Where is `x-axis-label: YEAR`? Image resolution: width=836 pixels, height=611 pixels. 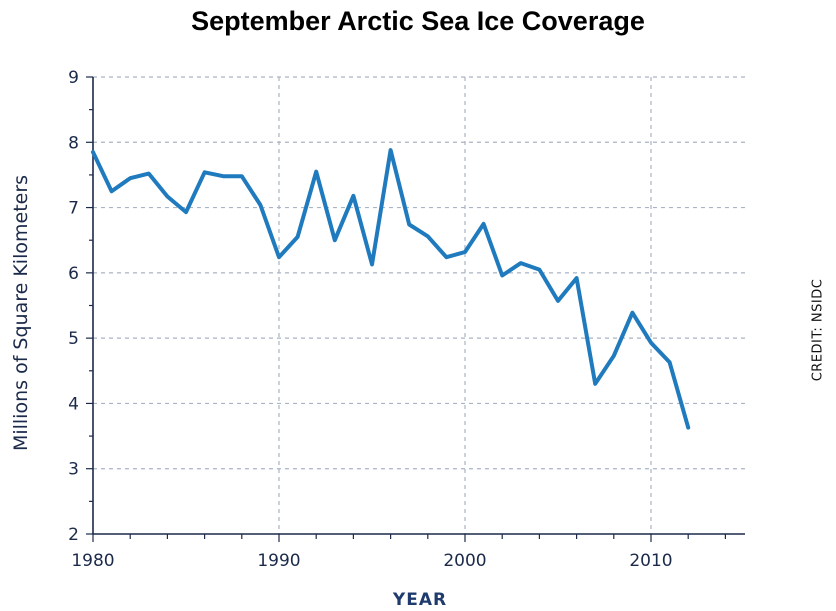
x-axis-label: YEAR is located at coordinates (419, 600).